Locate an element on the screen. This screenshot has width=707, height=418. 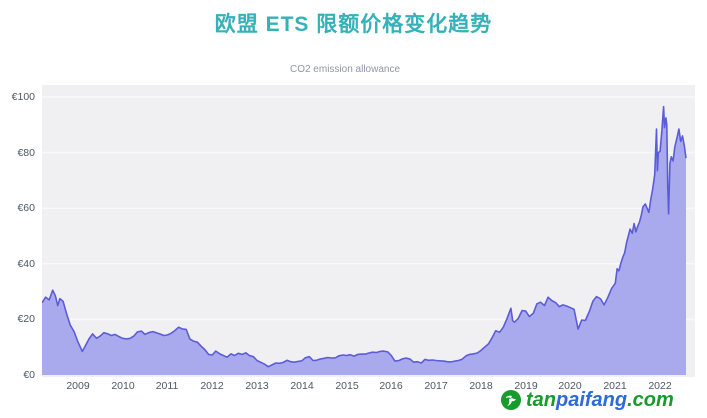
page-title: 欧盟 ETS 限额价格变化趋势 is located at coordinates (353, 24).